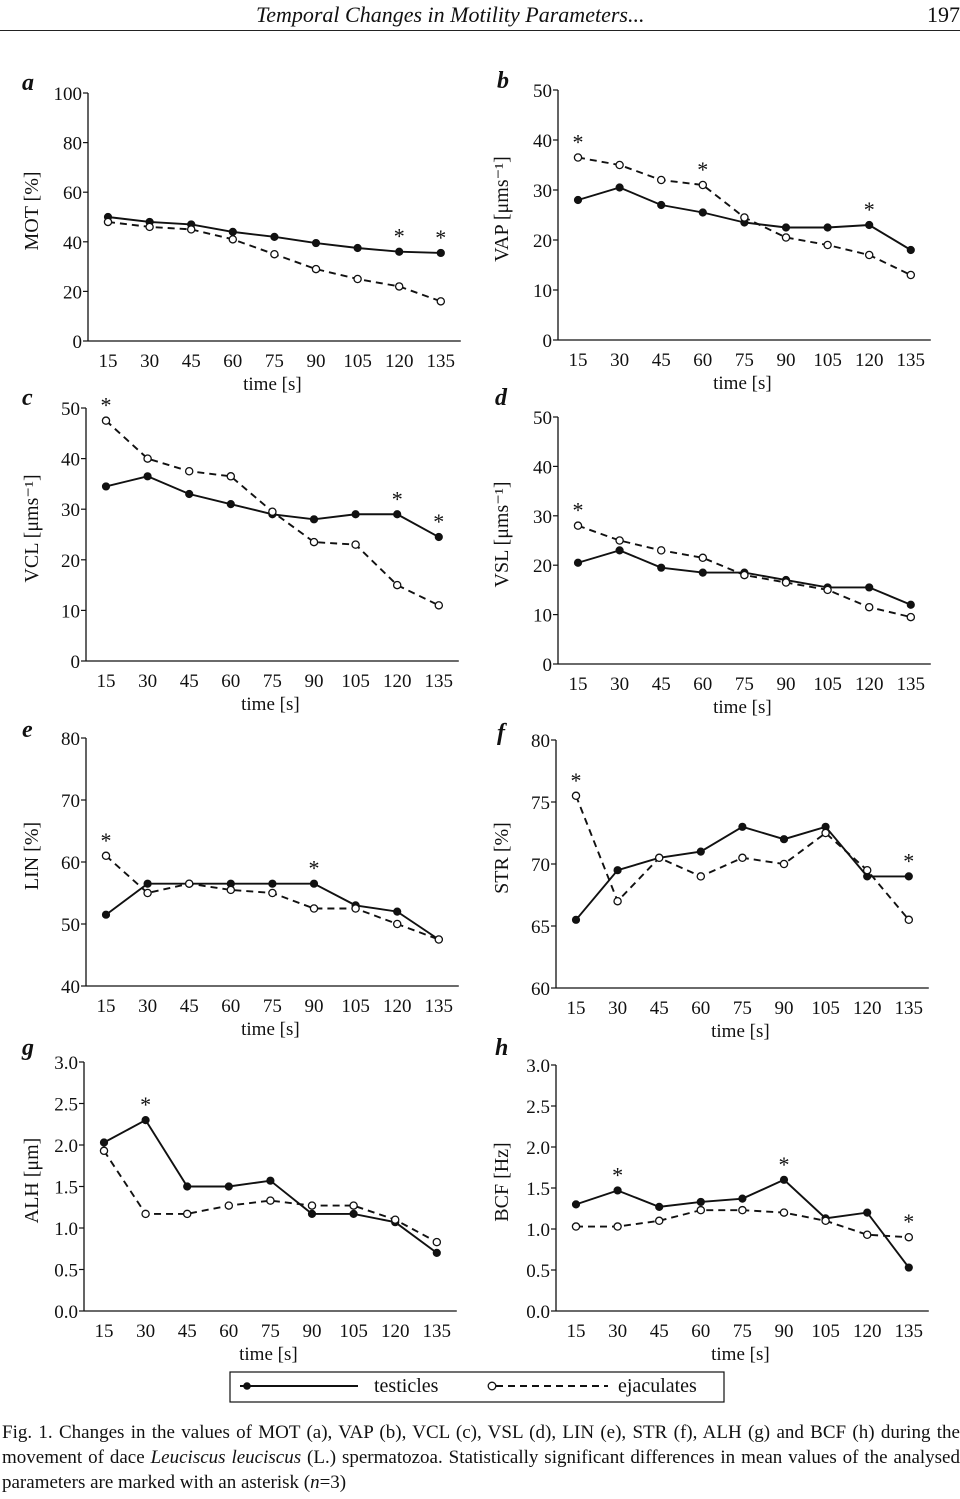 The width and height of the screenshot is (960, 1499). What do you see at coordinates (578, 684) in the screenshot?
I see `x-tick-label-d: 15` at bounding box center [578, 684].